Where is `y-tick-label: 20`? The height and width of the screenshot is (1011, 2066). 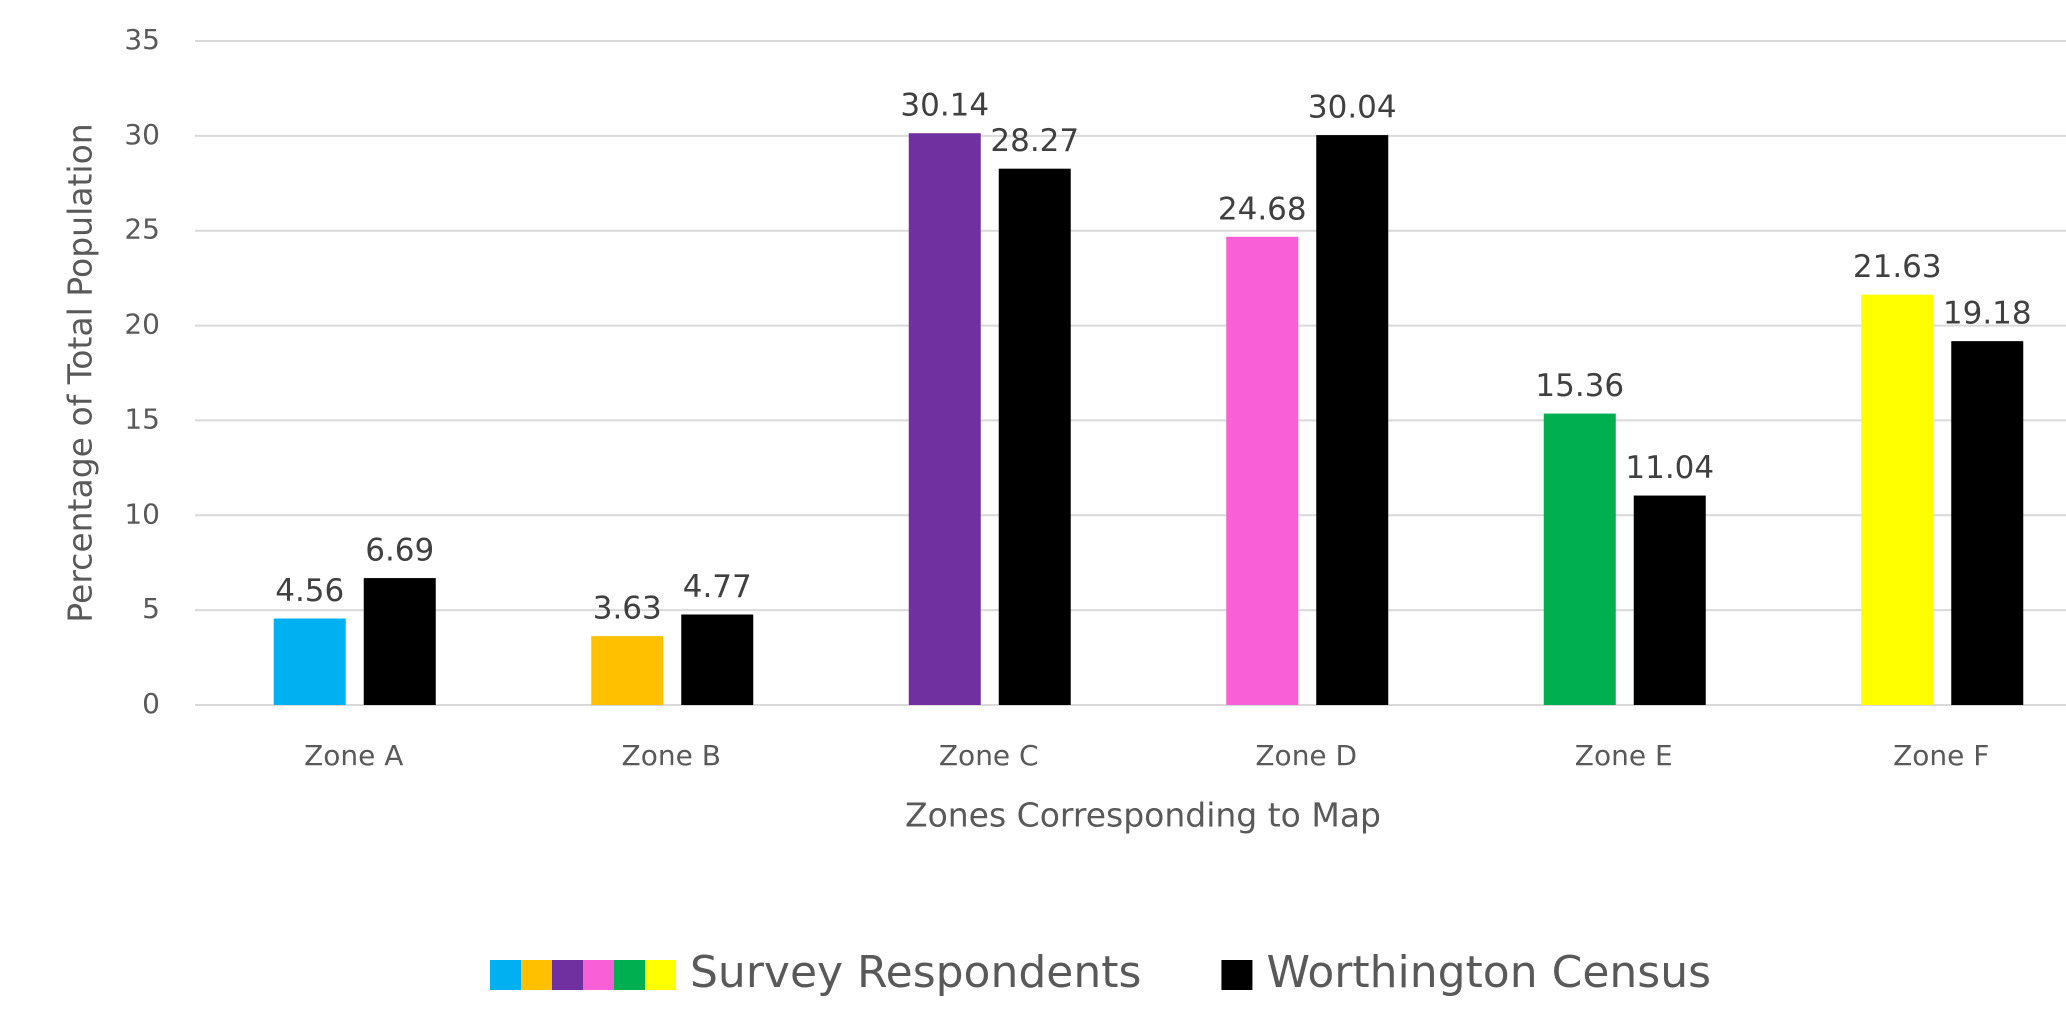
y-tick-label: 20 is located at coordinates (142, 324).